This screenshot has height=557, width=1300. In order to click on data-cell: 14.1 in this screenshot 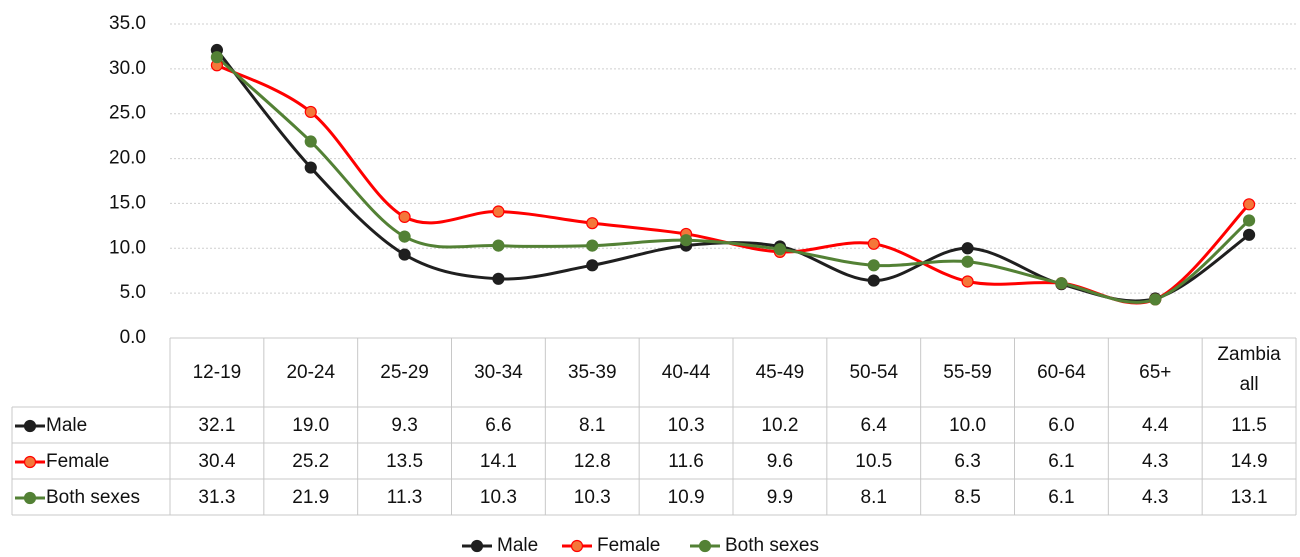, I will do `click(498, 461)`.